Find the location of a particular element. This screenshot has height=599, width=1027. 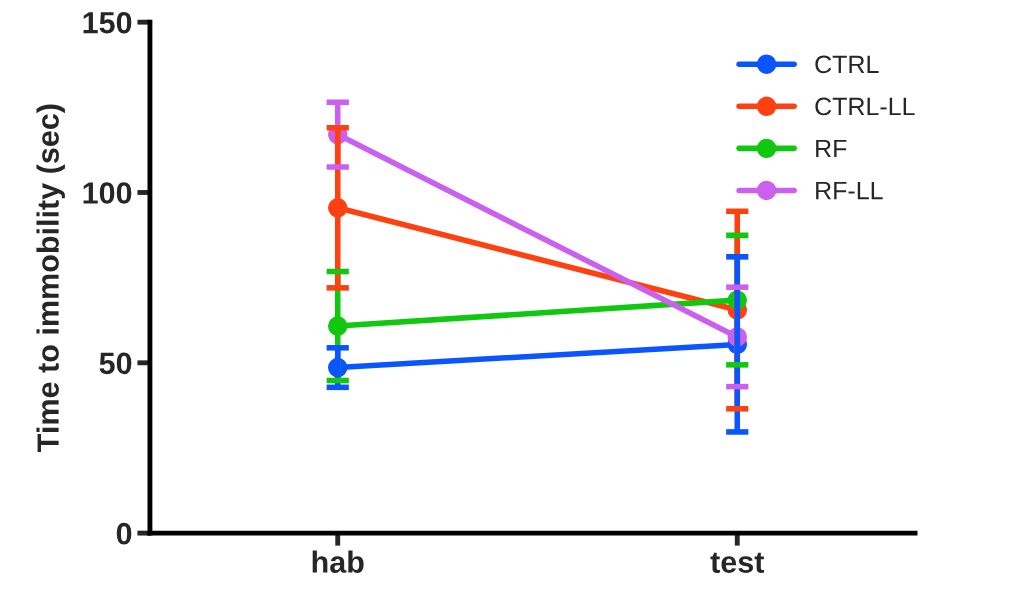

y-tick-label: 0 is located at coordinates (124, 533).